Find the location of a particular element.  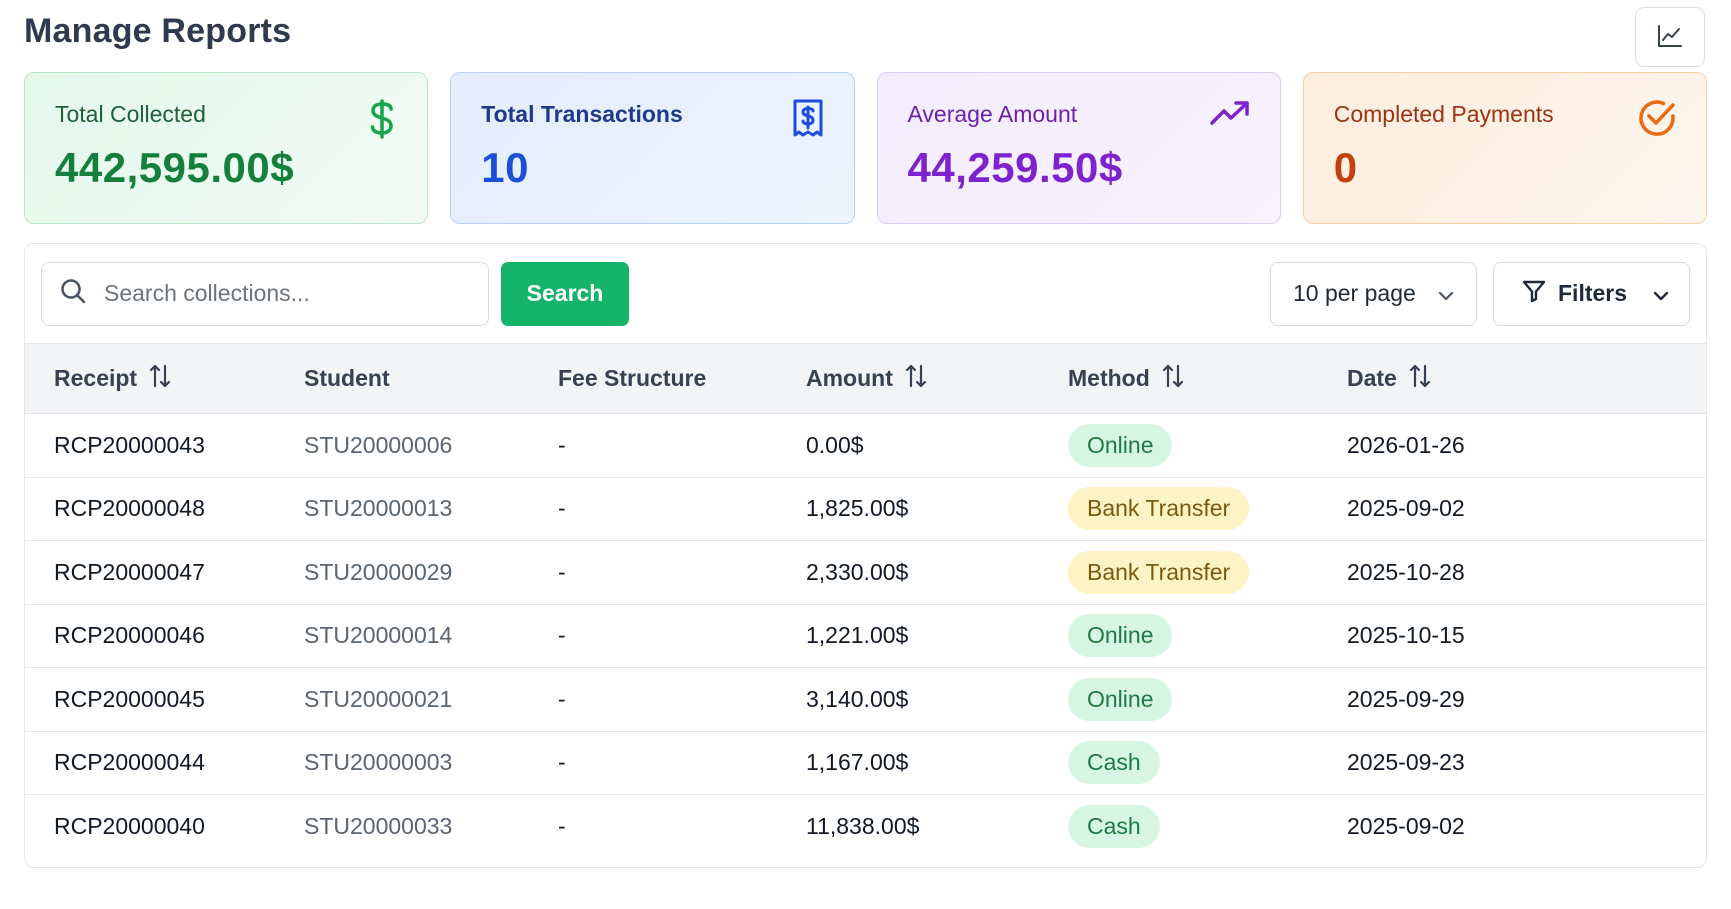

search-box is located at coordinates (265, 293).